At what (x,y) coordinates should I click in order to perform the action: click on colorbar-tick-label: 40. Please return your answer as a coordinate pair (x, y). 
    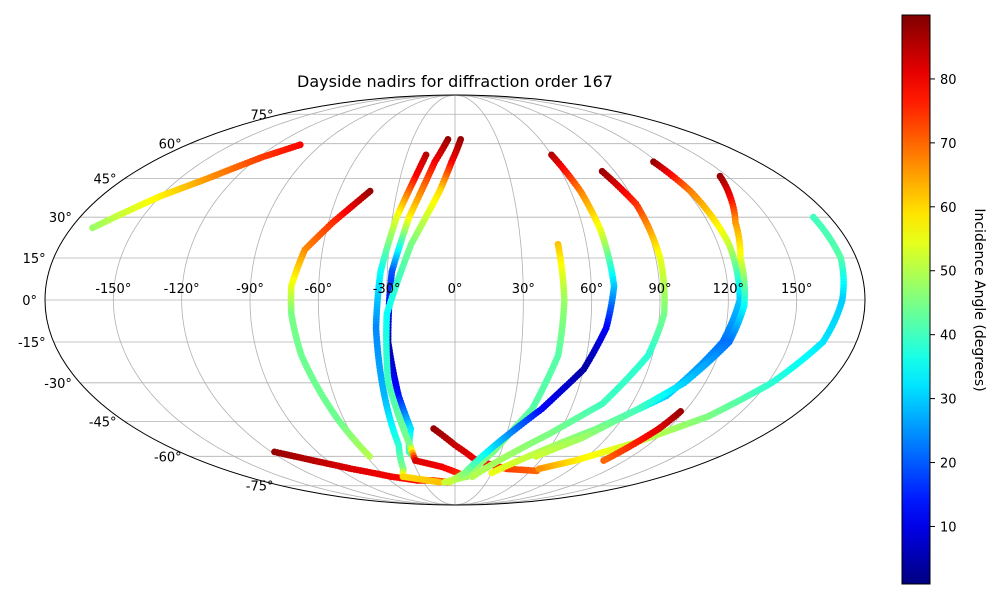
    Looking at the image, I should click on (948, 336).